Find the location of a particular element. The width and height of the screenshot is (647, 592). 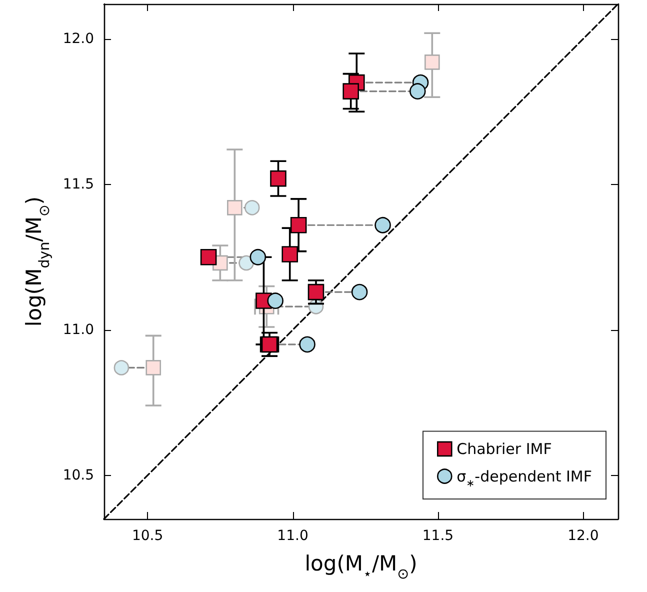

legend-label: σ∗-dependent IMF is located at coordinates (524, 478).